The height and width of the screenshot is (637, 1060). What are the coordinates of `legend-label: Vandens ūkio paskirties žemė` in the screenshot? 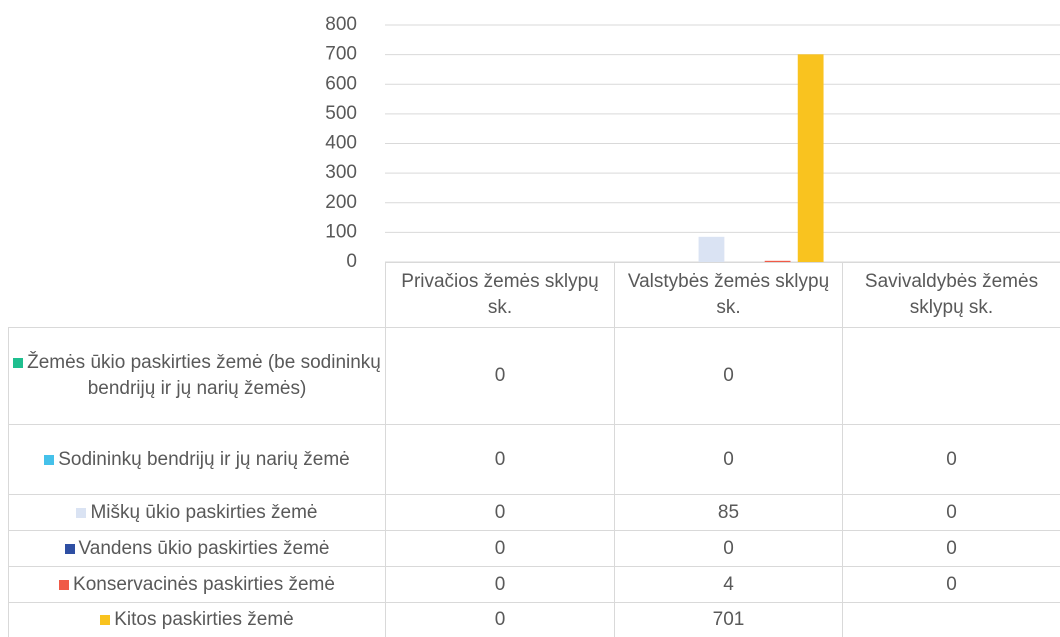 It's located at (204, 548).